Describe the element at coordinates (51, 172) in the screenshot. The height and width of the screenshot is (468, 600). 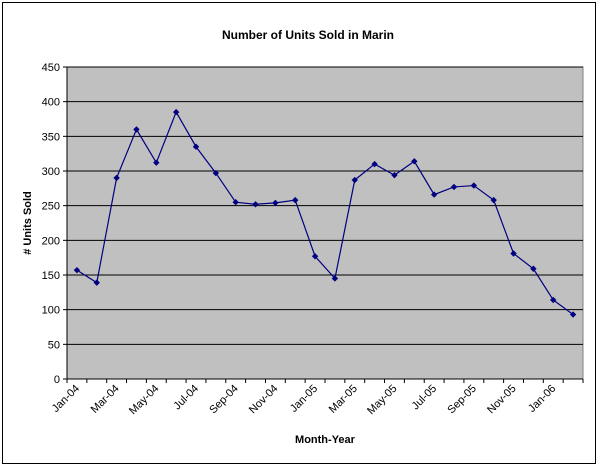
I see `y-tick-label: 300` at that location.